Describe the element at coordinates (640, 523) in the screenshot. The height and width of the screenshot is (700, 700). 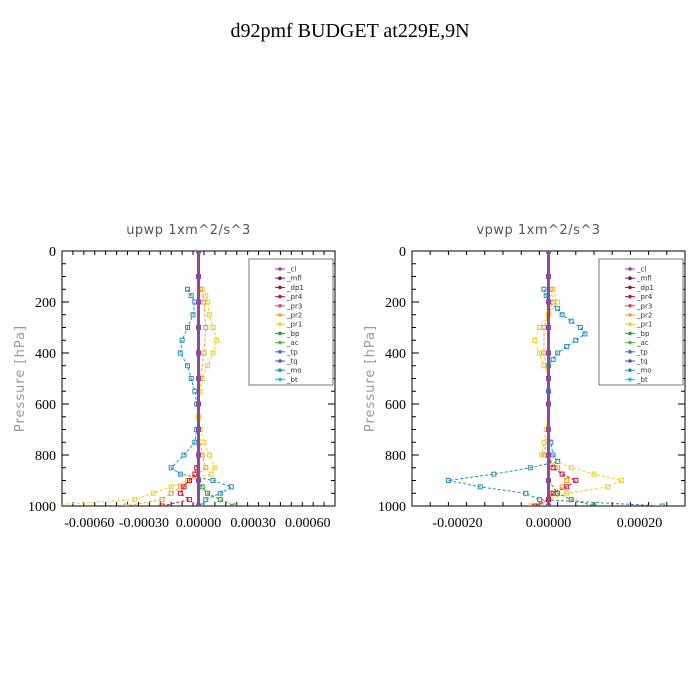
I see `x-tick-label: 0.00020` at that location.